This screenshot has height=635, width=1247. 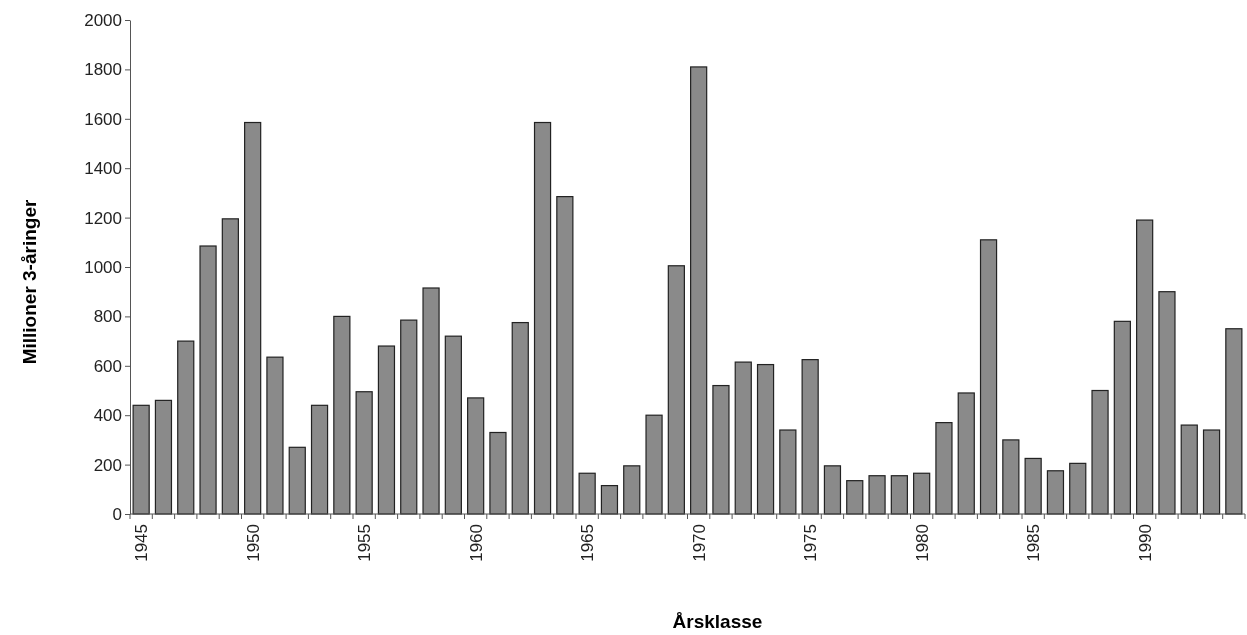 I want to click on y-tick-label: 1000, so click(x=103, y=267).